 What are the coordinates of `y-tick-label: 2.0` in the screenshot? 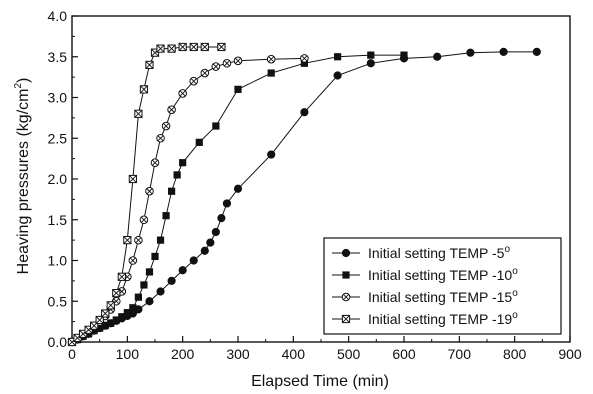 It's located at (58, 179).